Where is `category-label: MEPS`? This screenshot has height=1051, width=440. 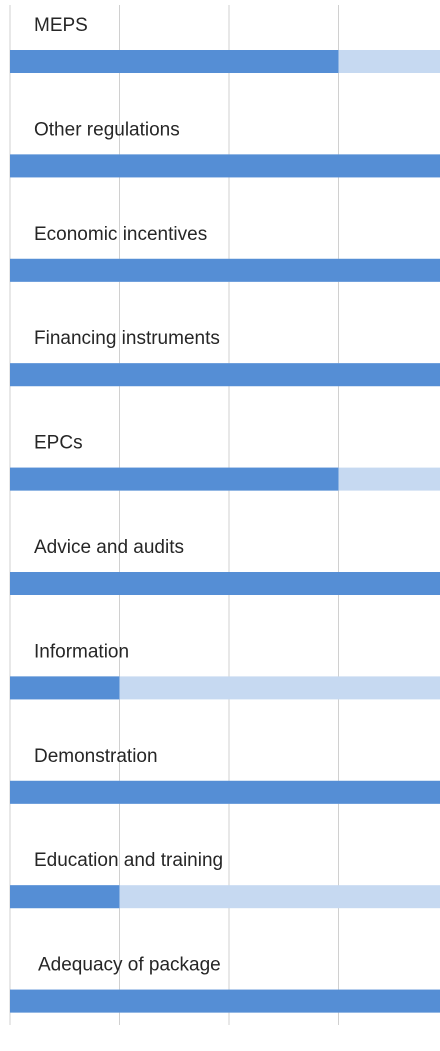
category-label: MEPS is located at coordinates (61, 25).